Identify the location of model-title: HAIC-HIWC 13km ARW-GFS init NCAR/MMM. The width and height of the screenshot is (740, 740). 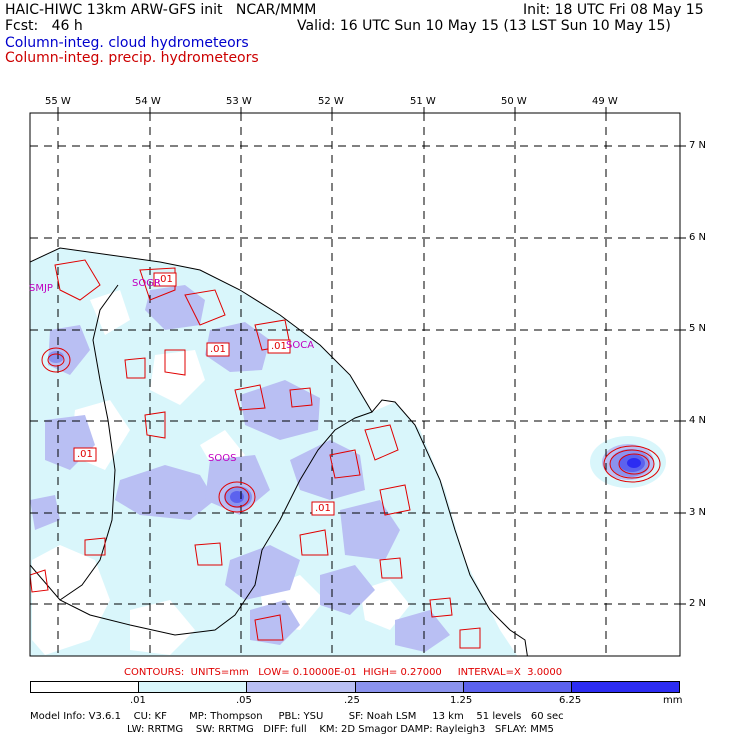
(161, 10).